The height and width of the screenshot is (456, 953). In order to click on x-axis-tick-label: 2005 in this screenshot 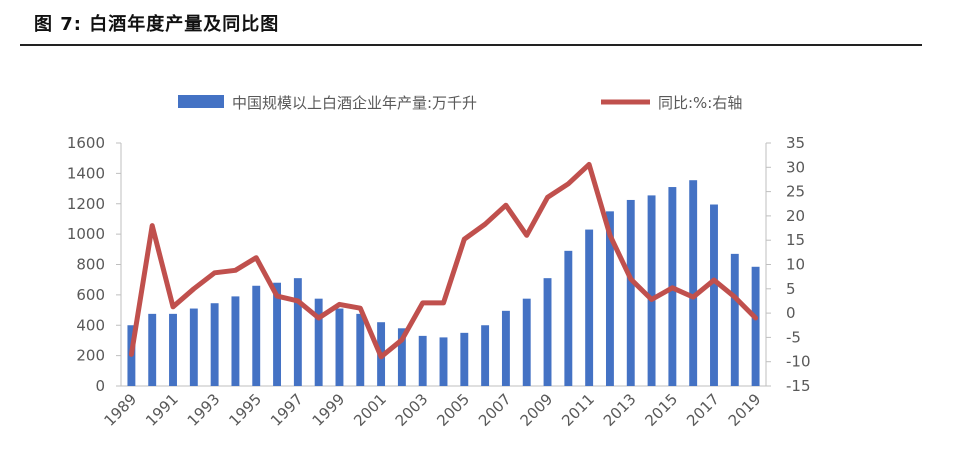, I will do `click(453, 410)`.